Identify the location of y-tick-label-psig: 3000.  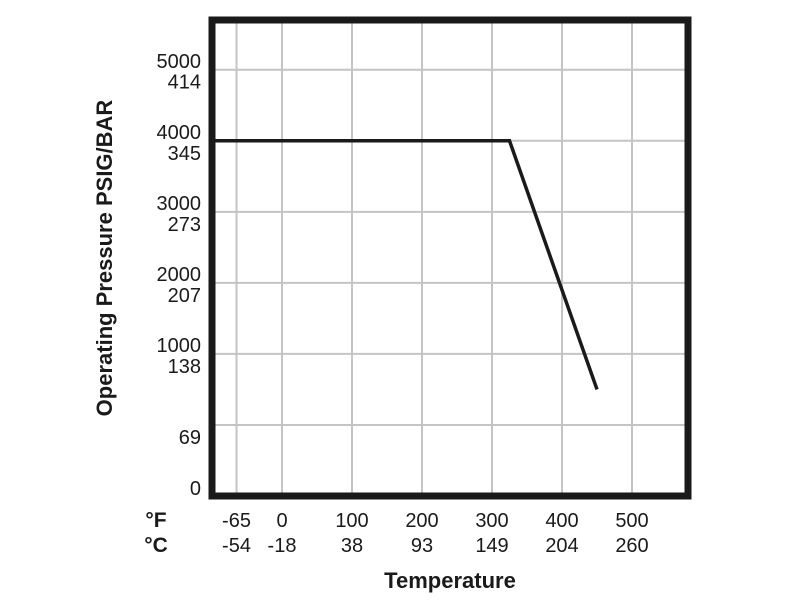
(179, 204).